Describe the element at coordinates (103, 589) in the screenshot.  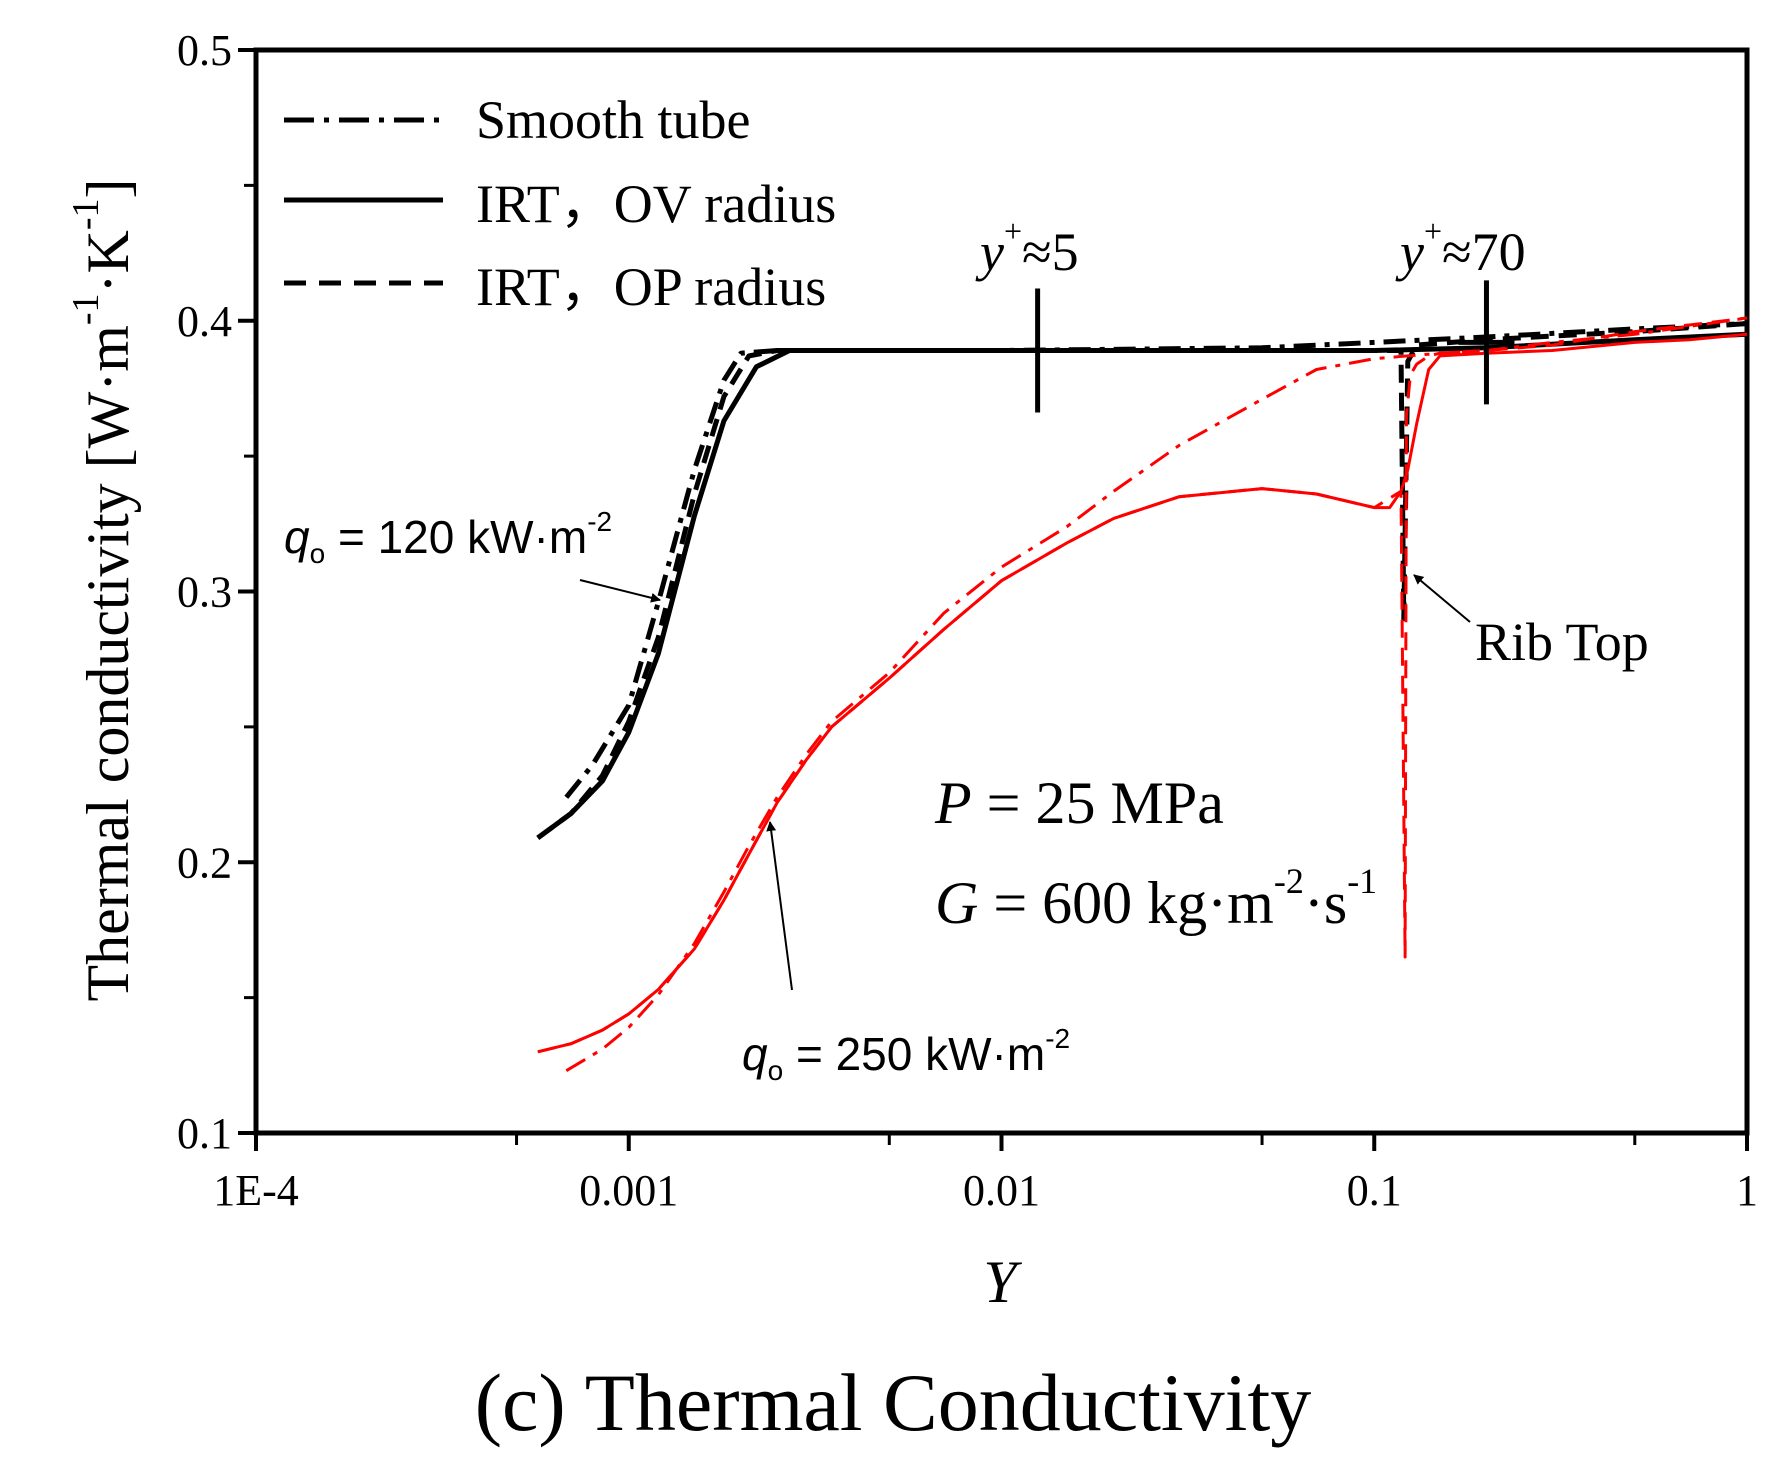
I see `y-axis-title: Thermal conductivity [W·m-1·K-1]` at that location.